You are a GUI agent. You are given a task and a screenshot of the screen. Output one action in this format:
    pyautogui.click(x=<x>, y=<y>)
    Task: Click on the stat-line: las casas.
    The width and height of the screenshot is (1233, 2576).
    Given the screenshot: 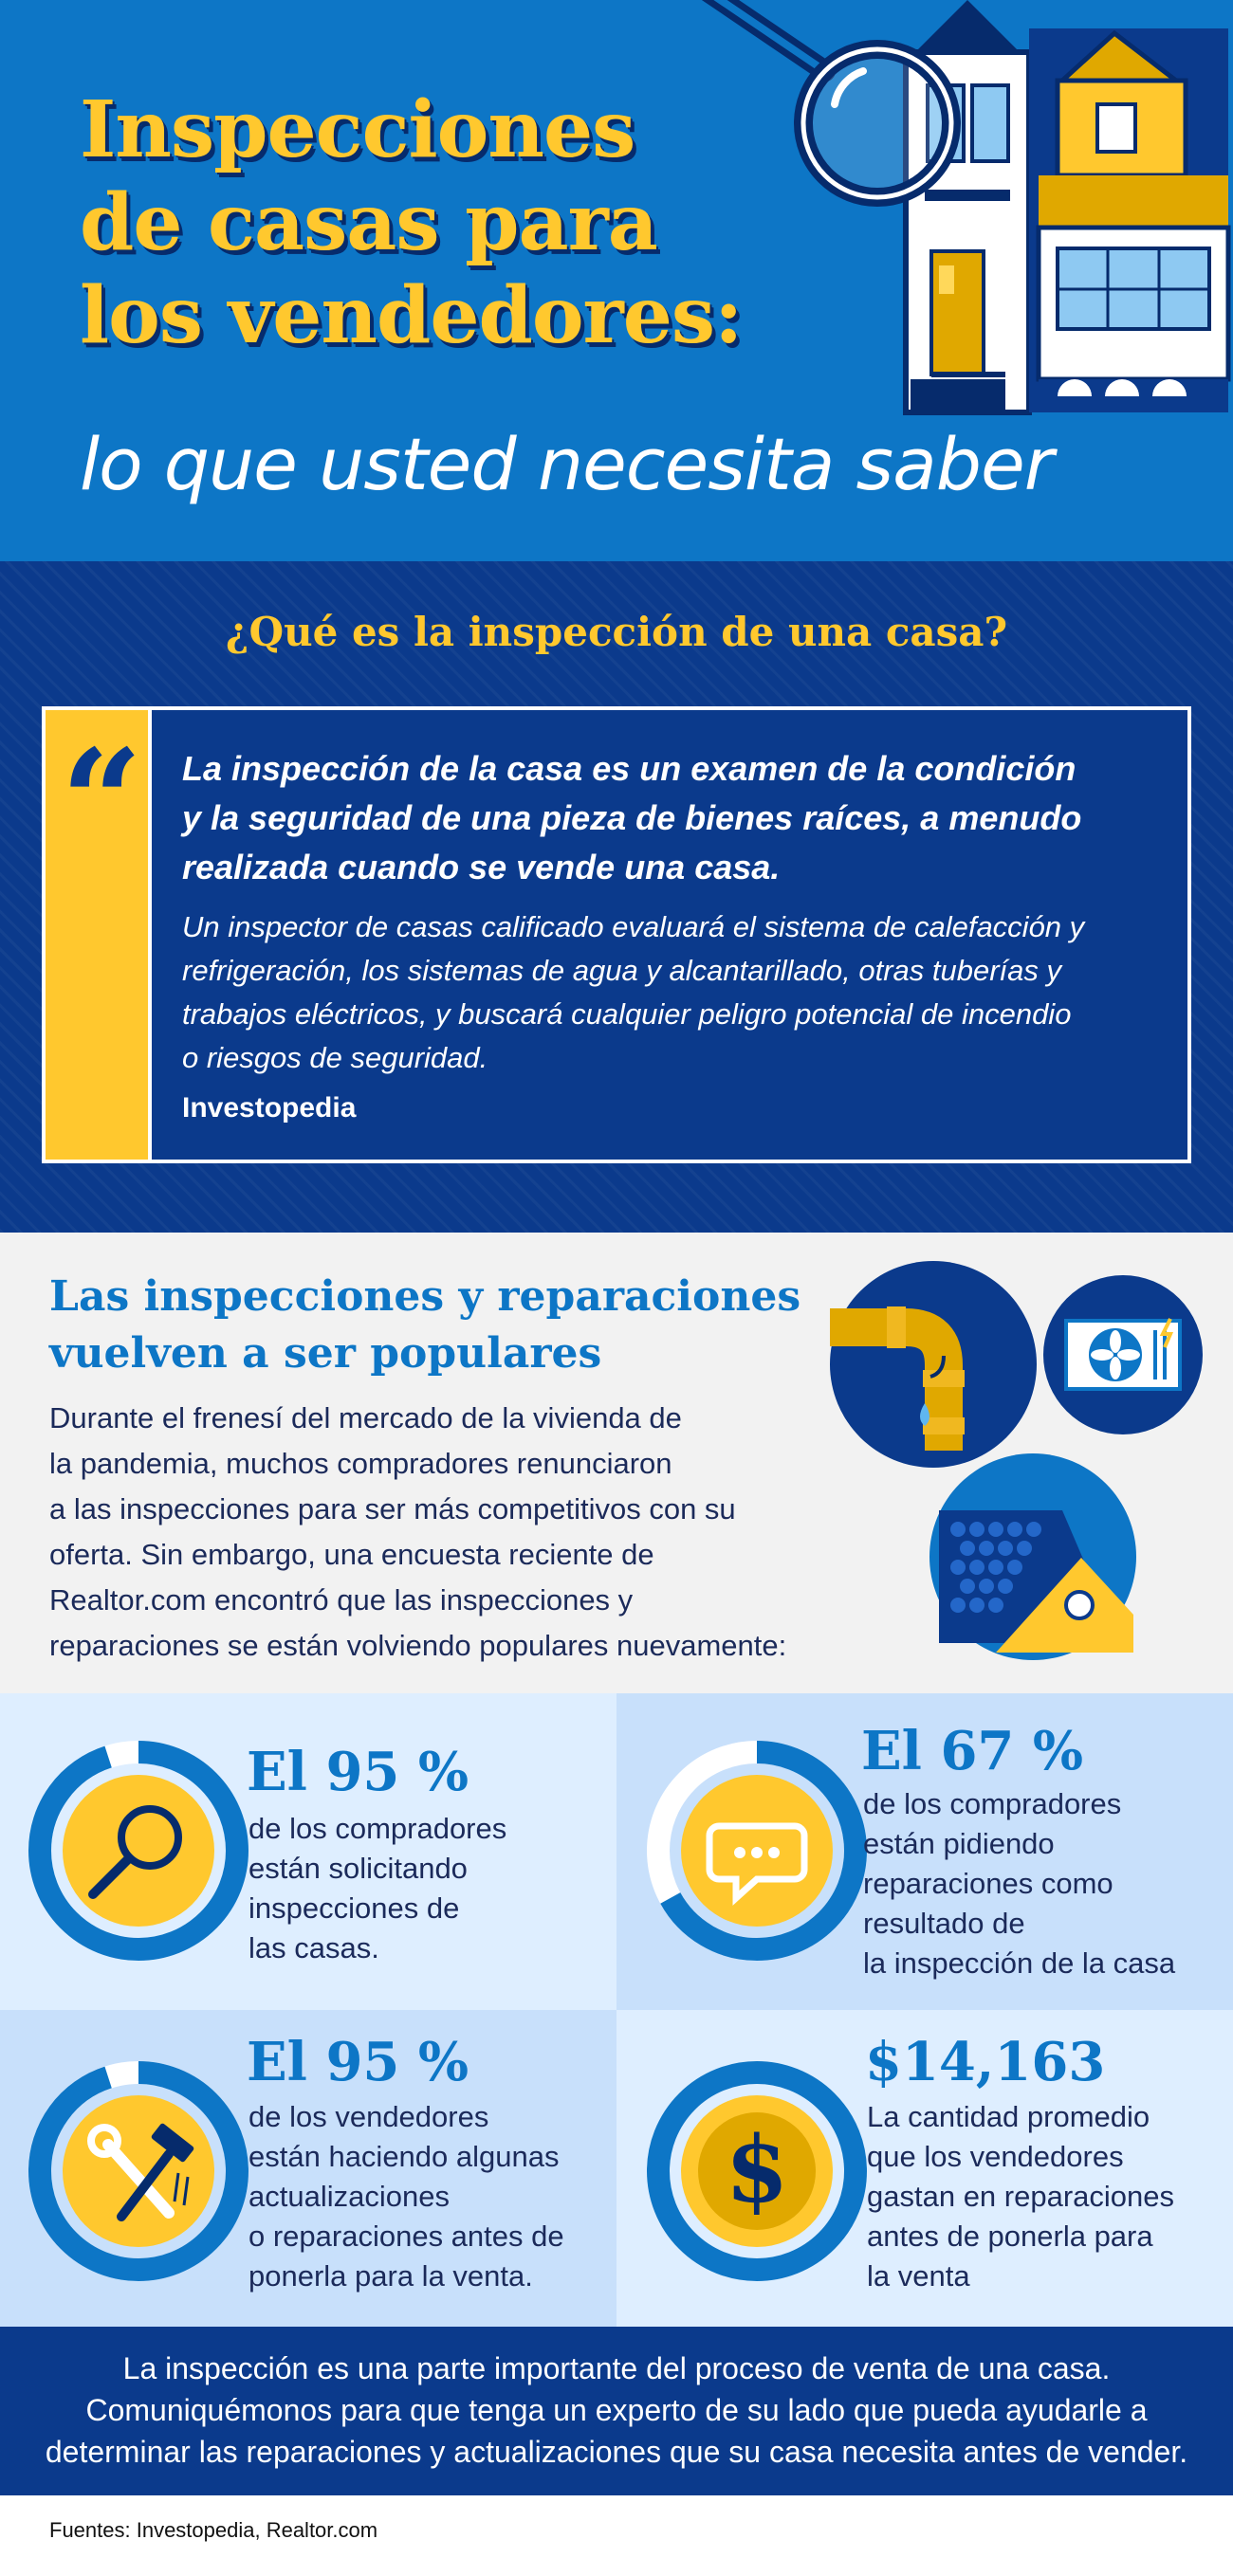 What is the action you would take?
    pyautogui.click(x=313, y=1947)
    